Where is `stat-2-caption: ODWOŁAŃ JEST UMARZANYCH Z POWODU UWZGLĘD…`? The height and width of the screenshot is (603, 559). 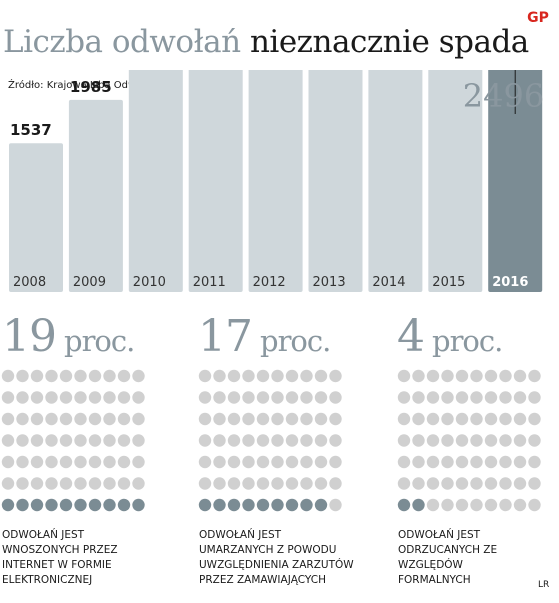 stat-2-caption: ODWOŁAŃ JEST UMARZANYCH Z POWODU UWZGLĘD… is located at coordinates (276, 558).